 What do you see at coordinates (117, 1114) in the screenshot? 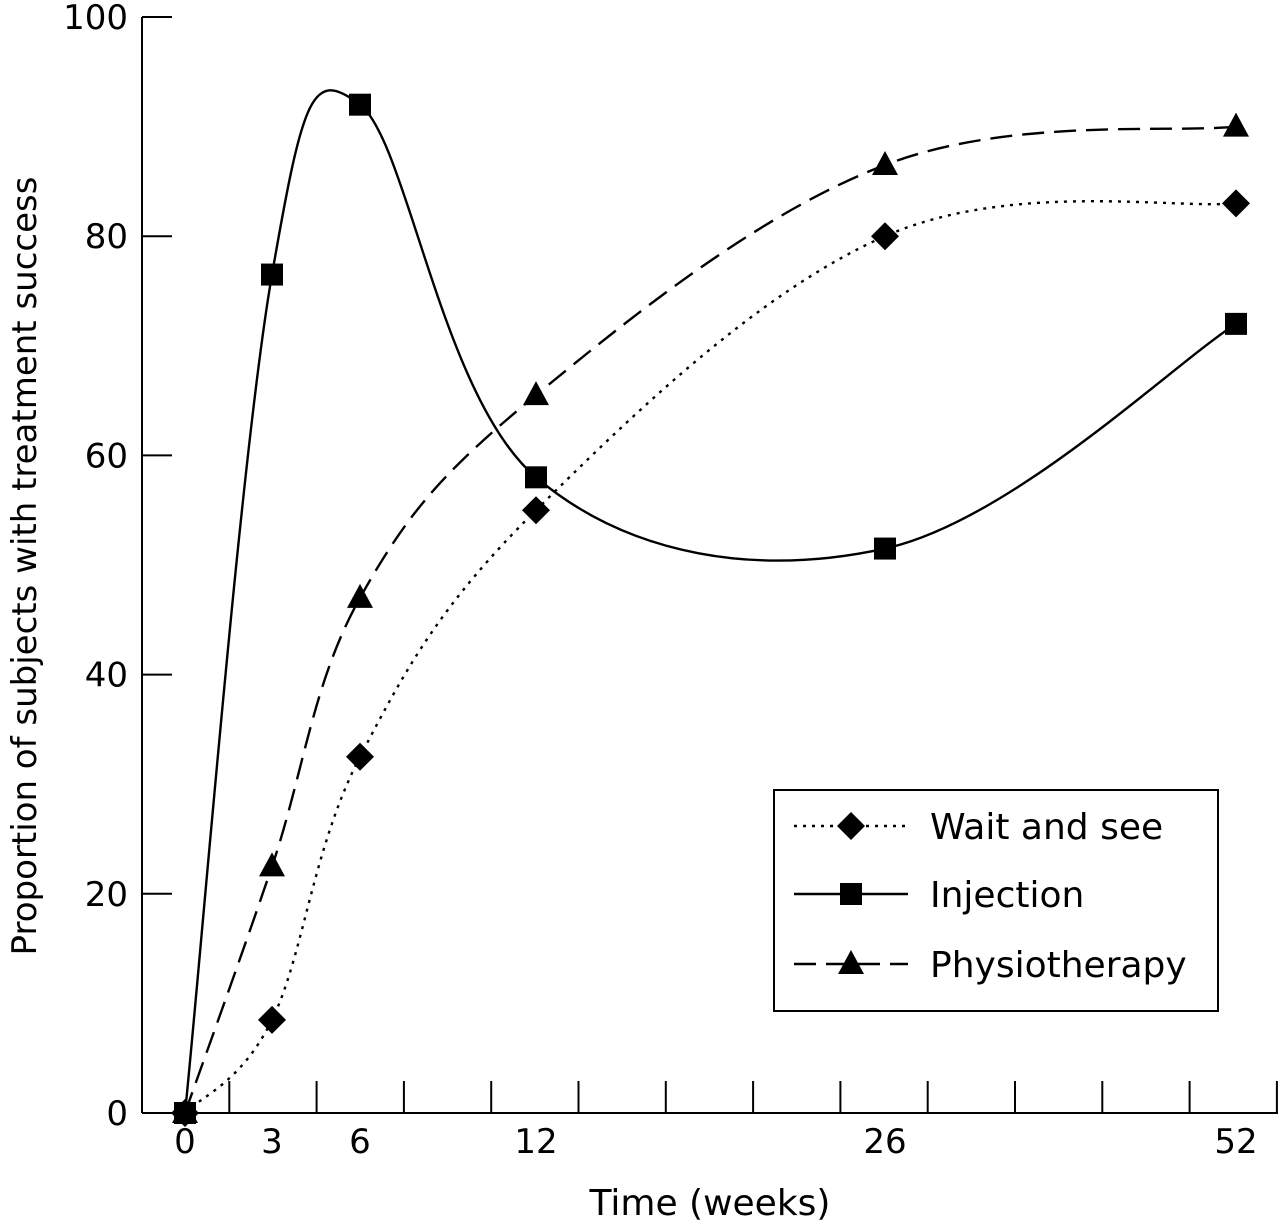
I see `y-tick-label: 0` at bounding box center [117, 1114].